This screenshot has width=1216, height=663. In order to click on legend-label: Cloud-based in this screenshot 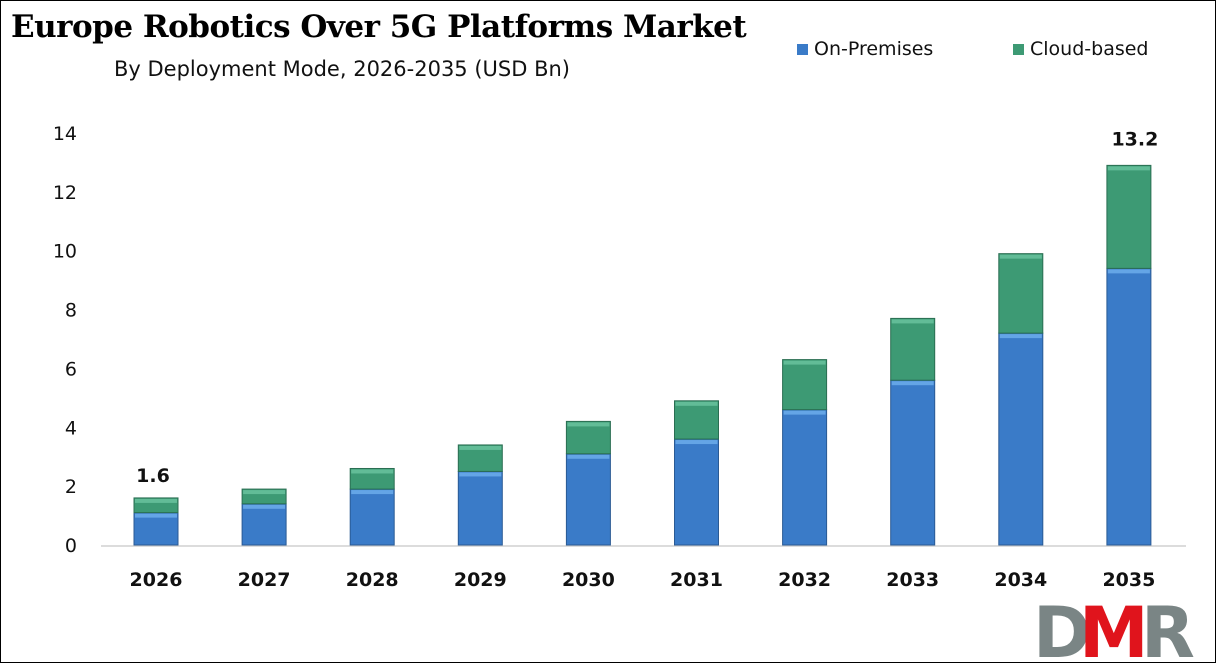, I will do `click(1089, 49)`.